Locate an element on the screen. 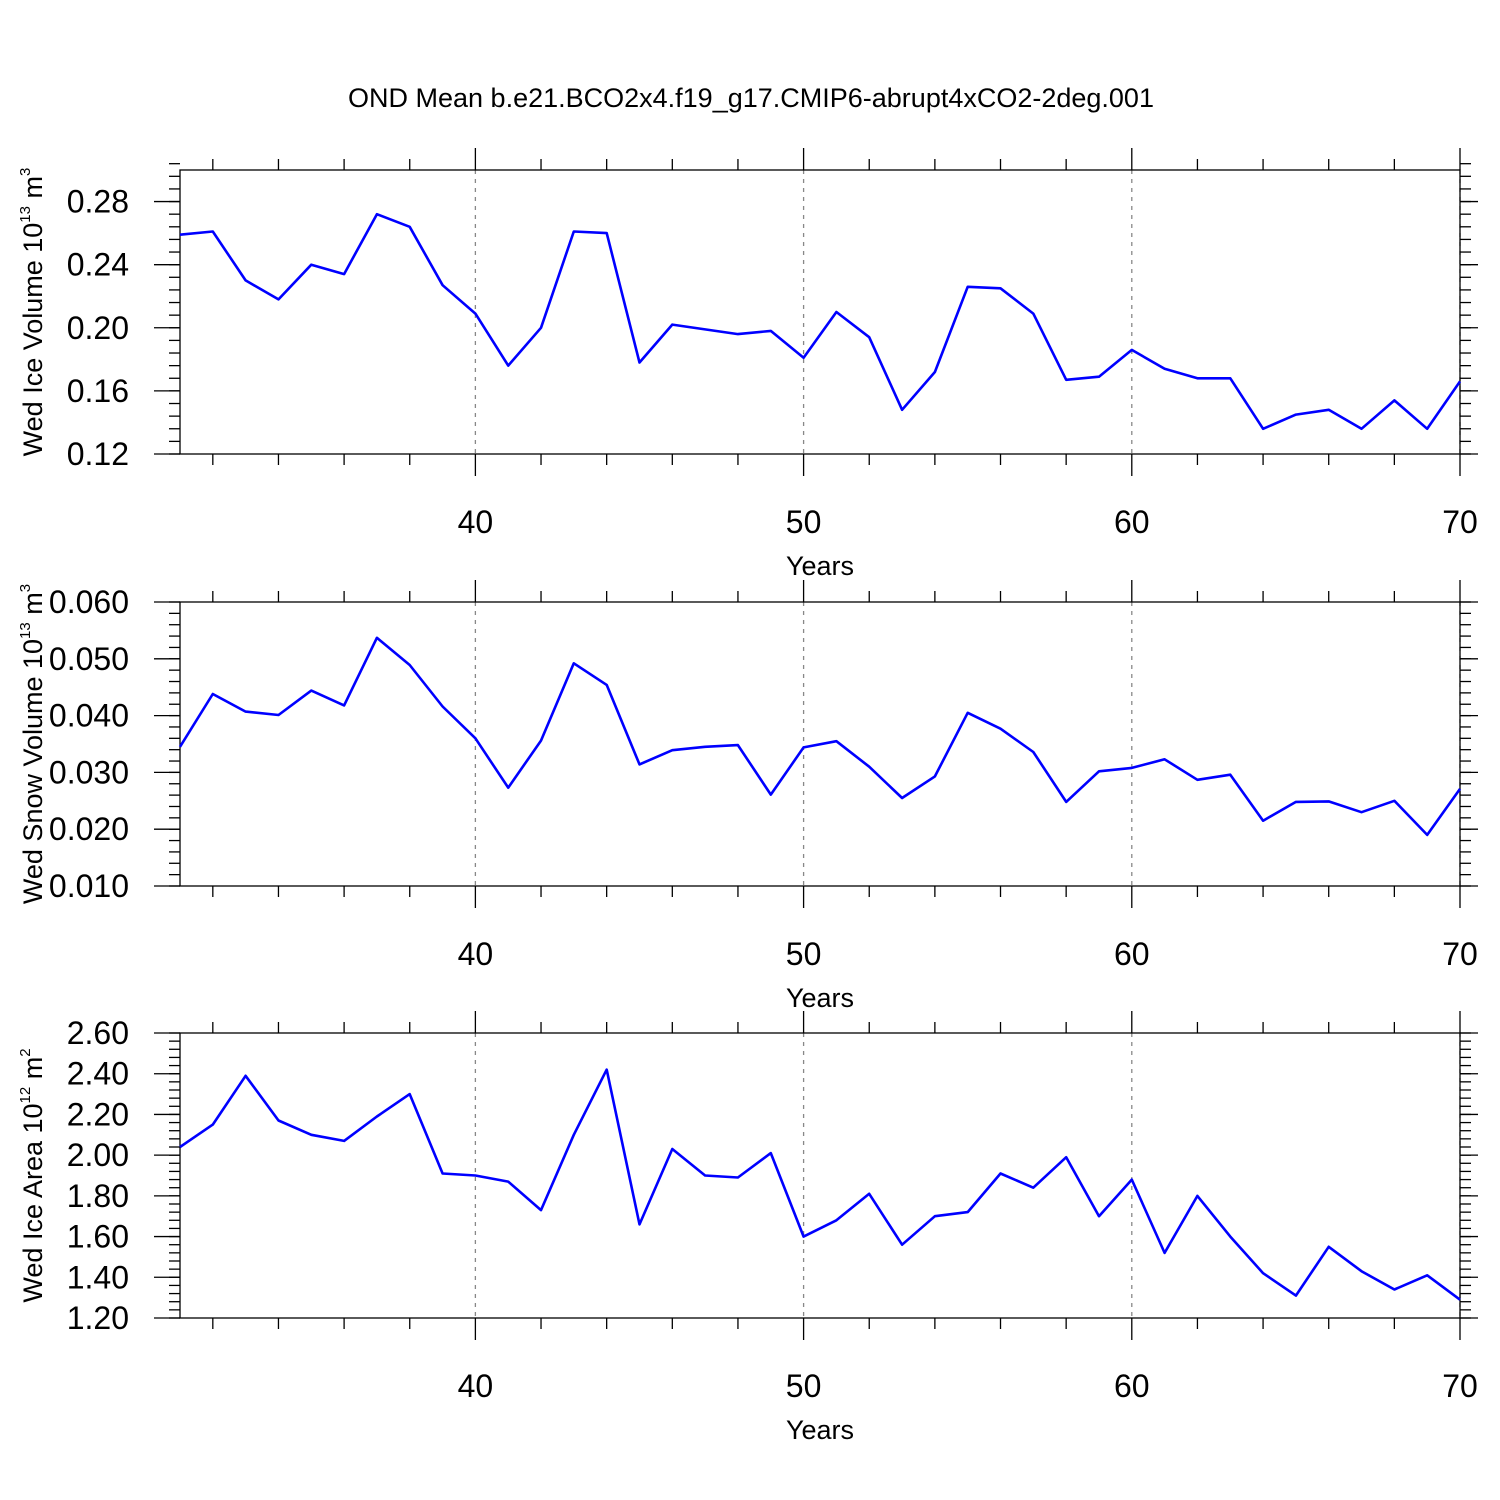 This screenshot has width=1500, height=1500. y-tick-label: 0.040 is located at coordinates (89, 716).